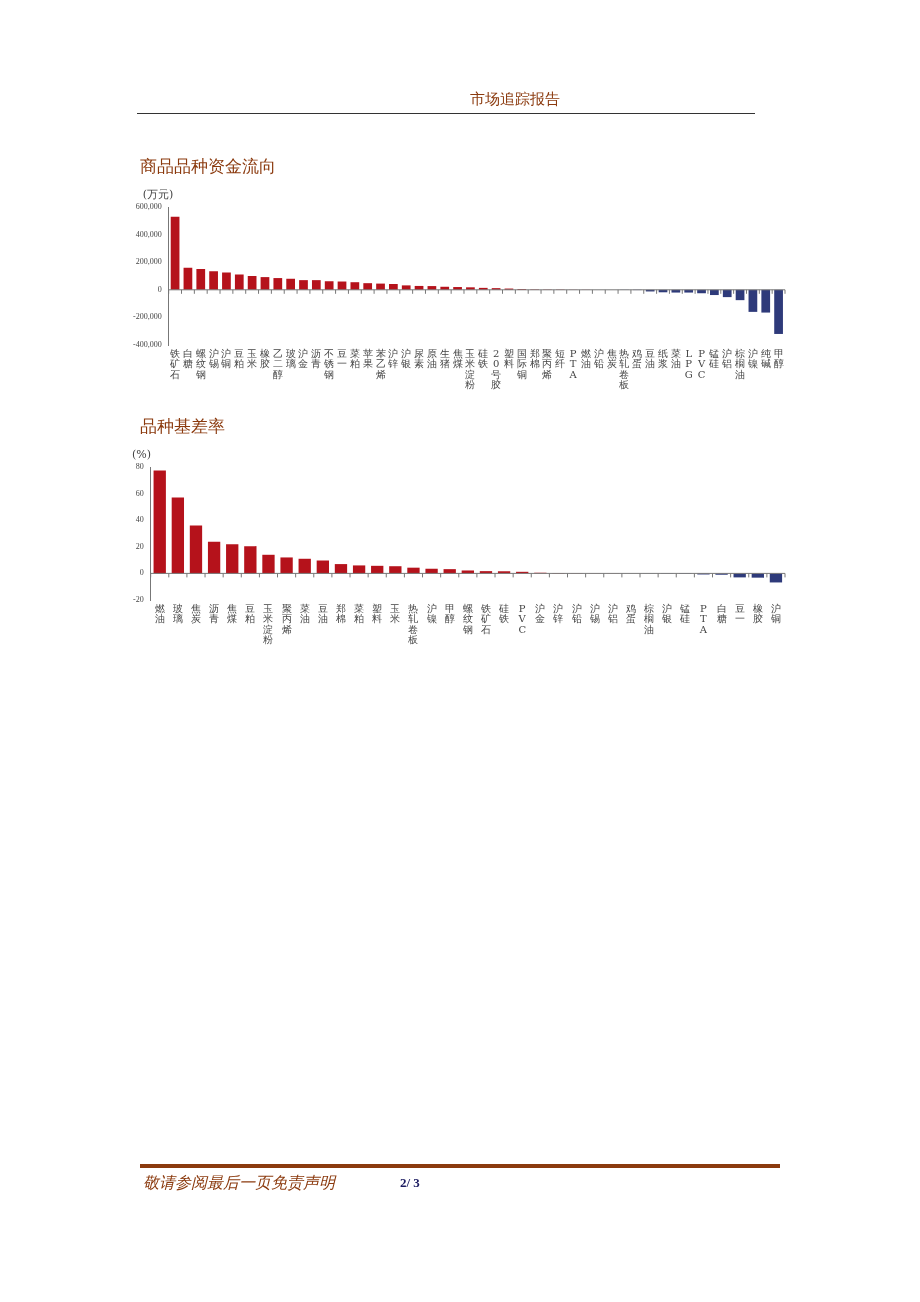 The height and width of the screenshot is (1302, 920). Describe the element at coordinates (521, 363) in the screenshot. I see `x-tick-label: 国际铜` at that location.